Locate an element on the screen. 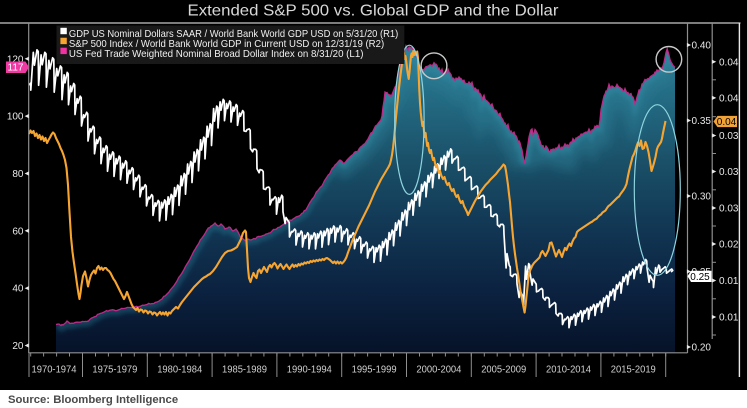 This screenshot has height=408, width=747. svg-text: 1995-1999 is located at coordinates (374, 370).